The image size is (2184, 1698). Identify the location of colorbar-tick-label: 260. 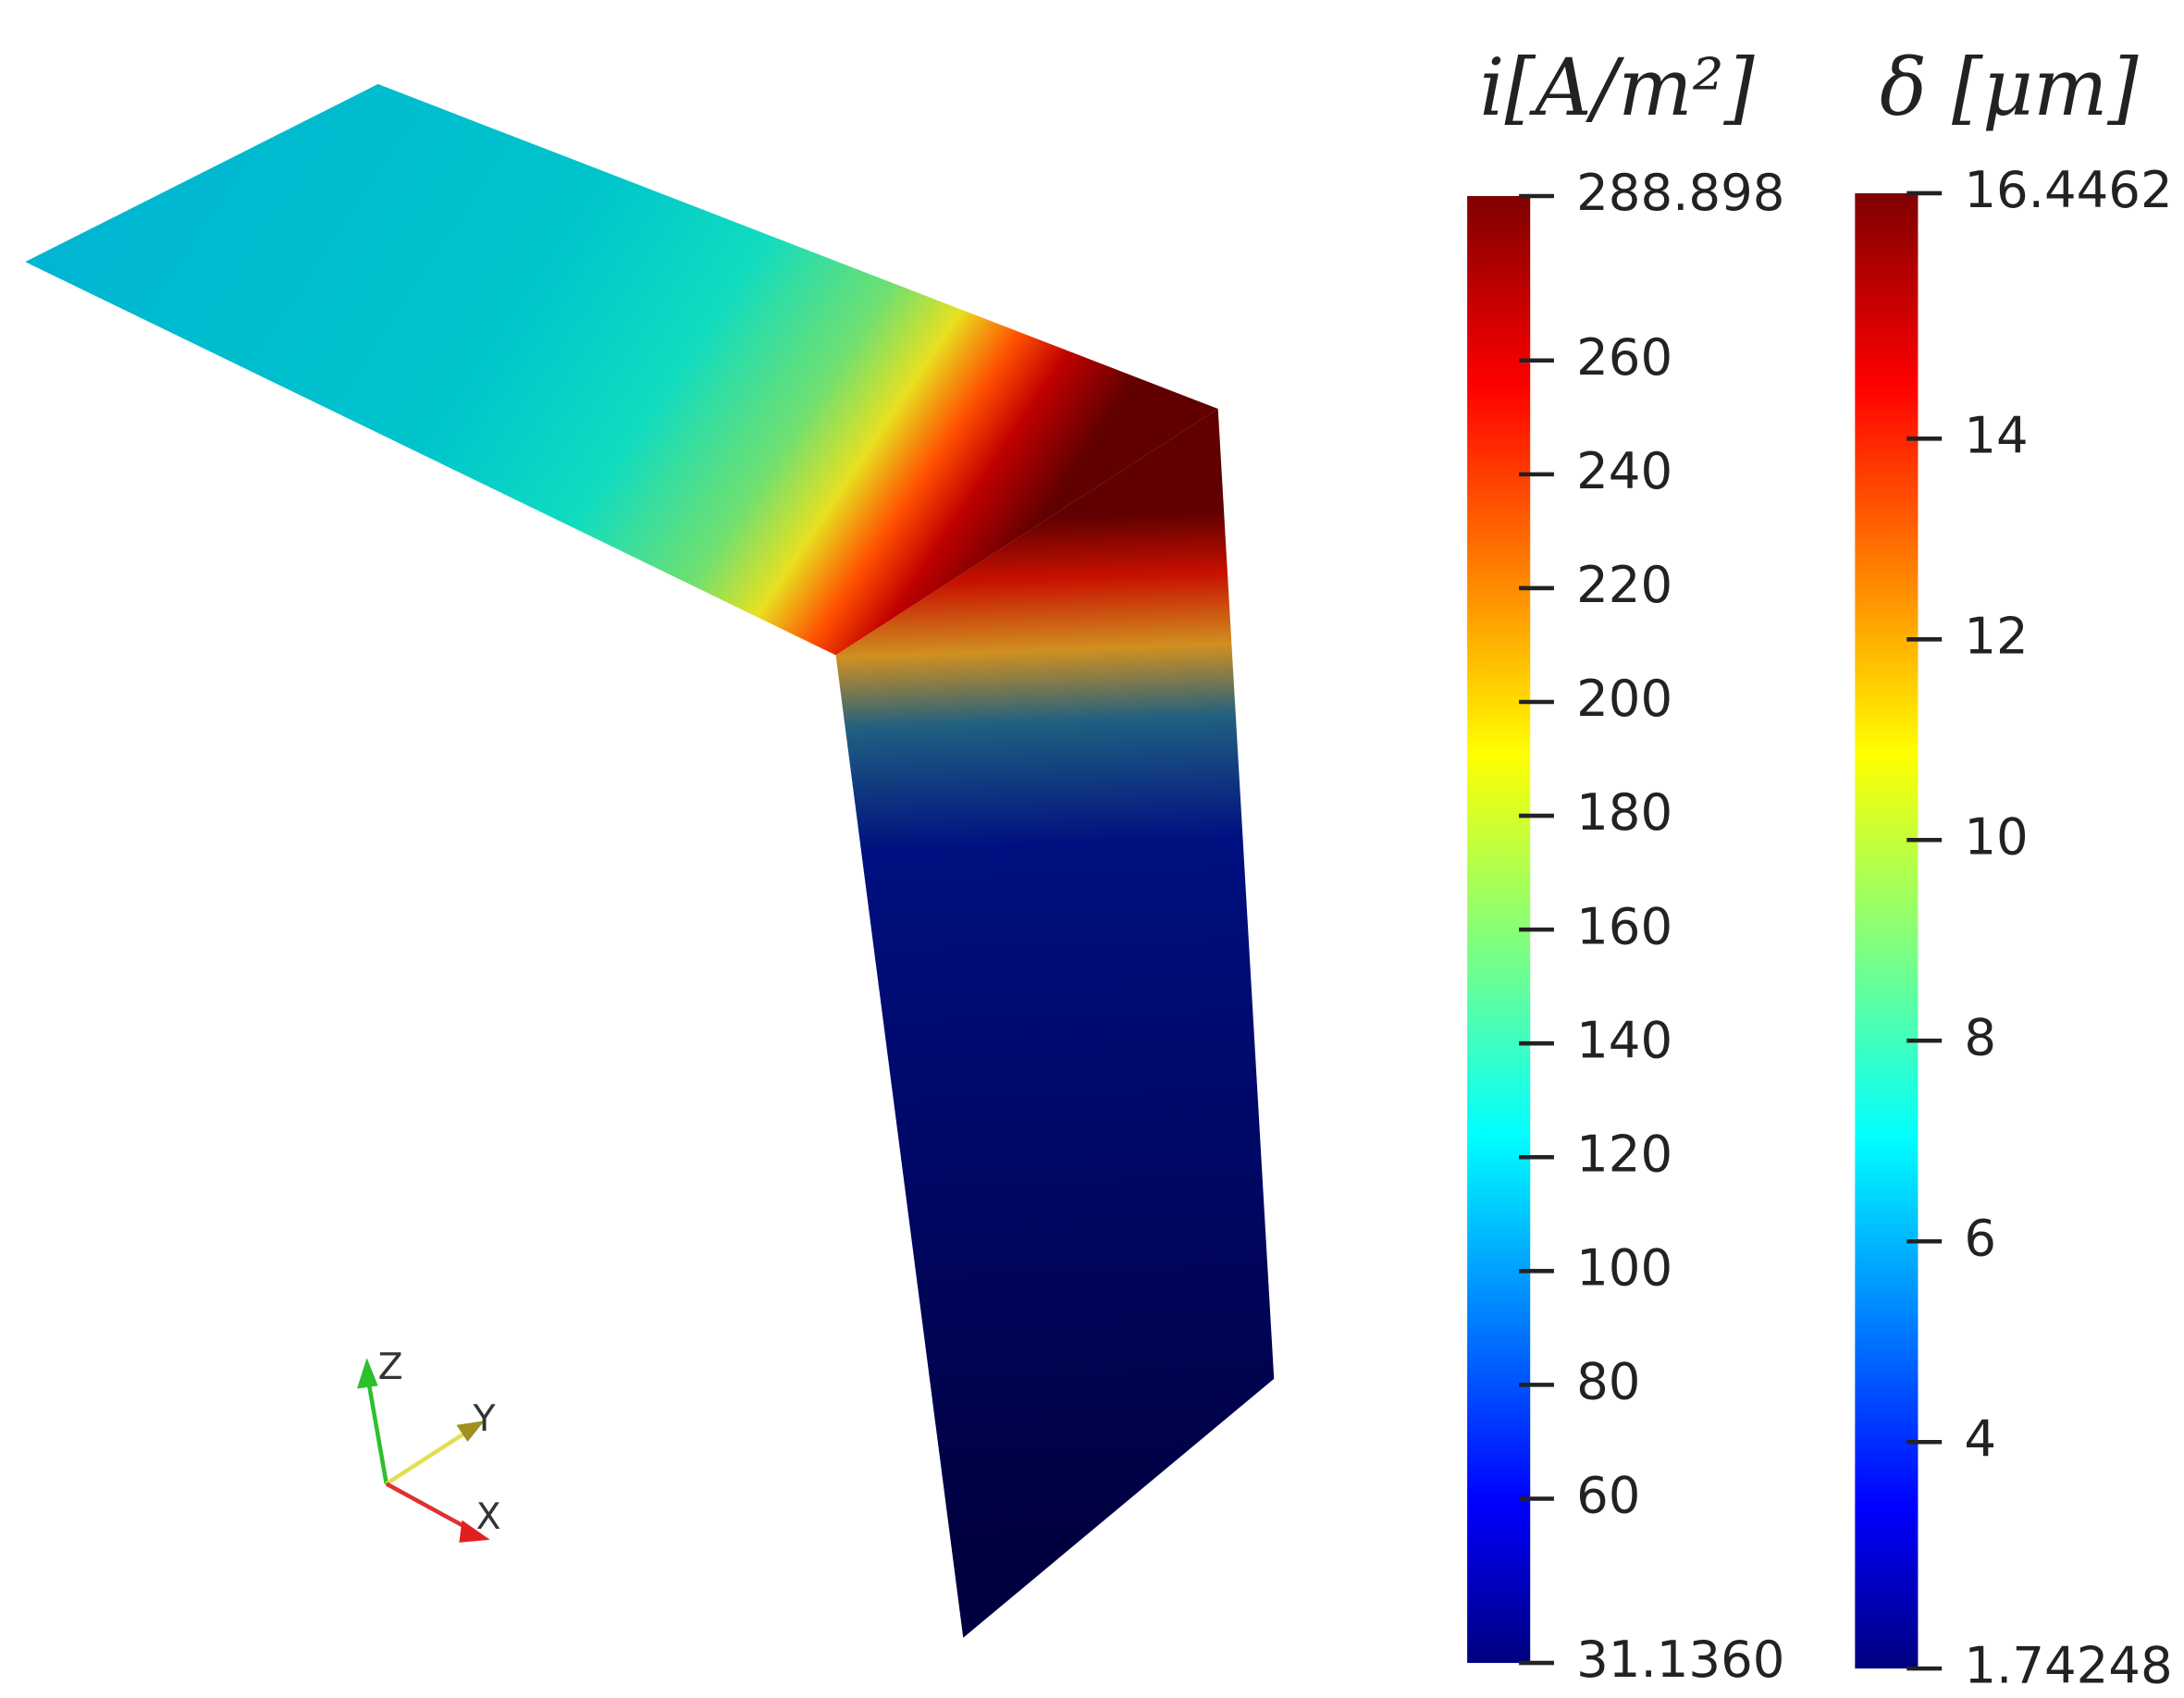
(1624, 357).